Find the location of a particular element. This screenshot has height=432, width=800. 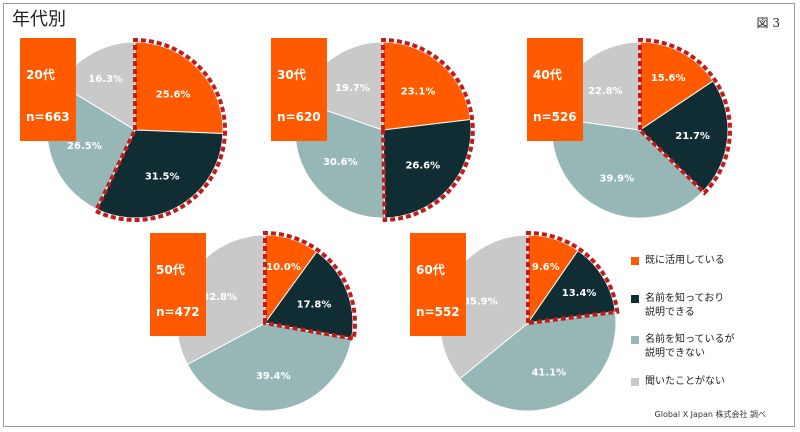

legend-item-never: 聞いたことがない is located at coordinates (678, 382).